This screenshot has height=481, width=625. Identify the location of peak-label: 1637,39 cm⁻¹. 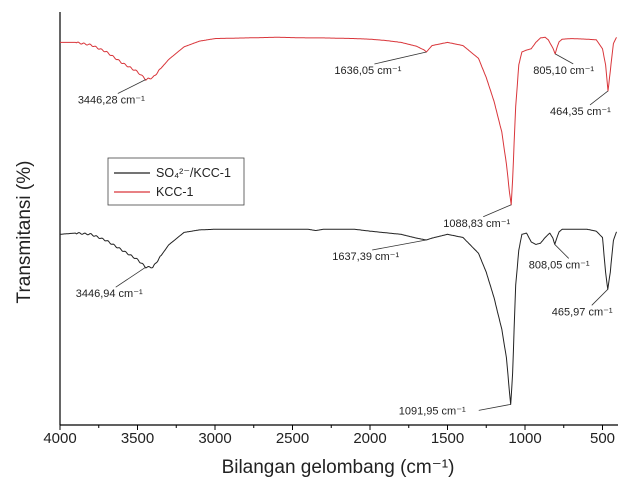
(365, 257).